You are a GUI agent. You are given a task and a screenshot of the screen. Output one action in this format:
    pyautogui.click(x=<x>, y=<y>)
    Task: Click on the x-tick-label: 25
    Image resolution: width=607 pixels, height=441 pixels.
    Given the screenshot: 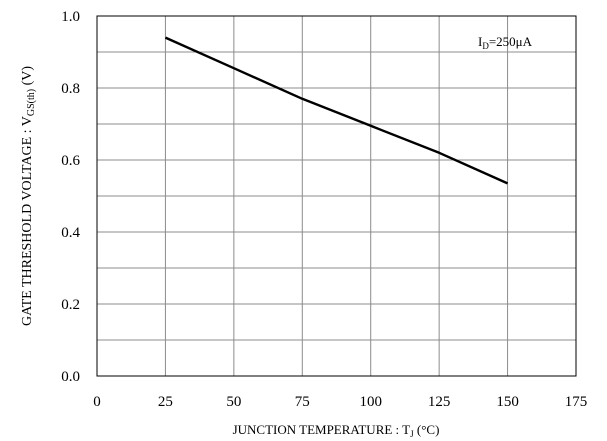 What is the action you would take?
    pyautogui.click(x=165, y=402)
    